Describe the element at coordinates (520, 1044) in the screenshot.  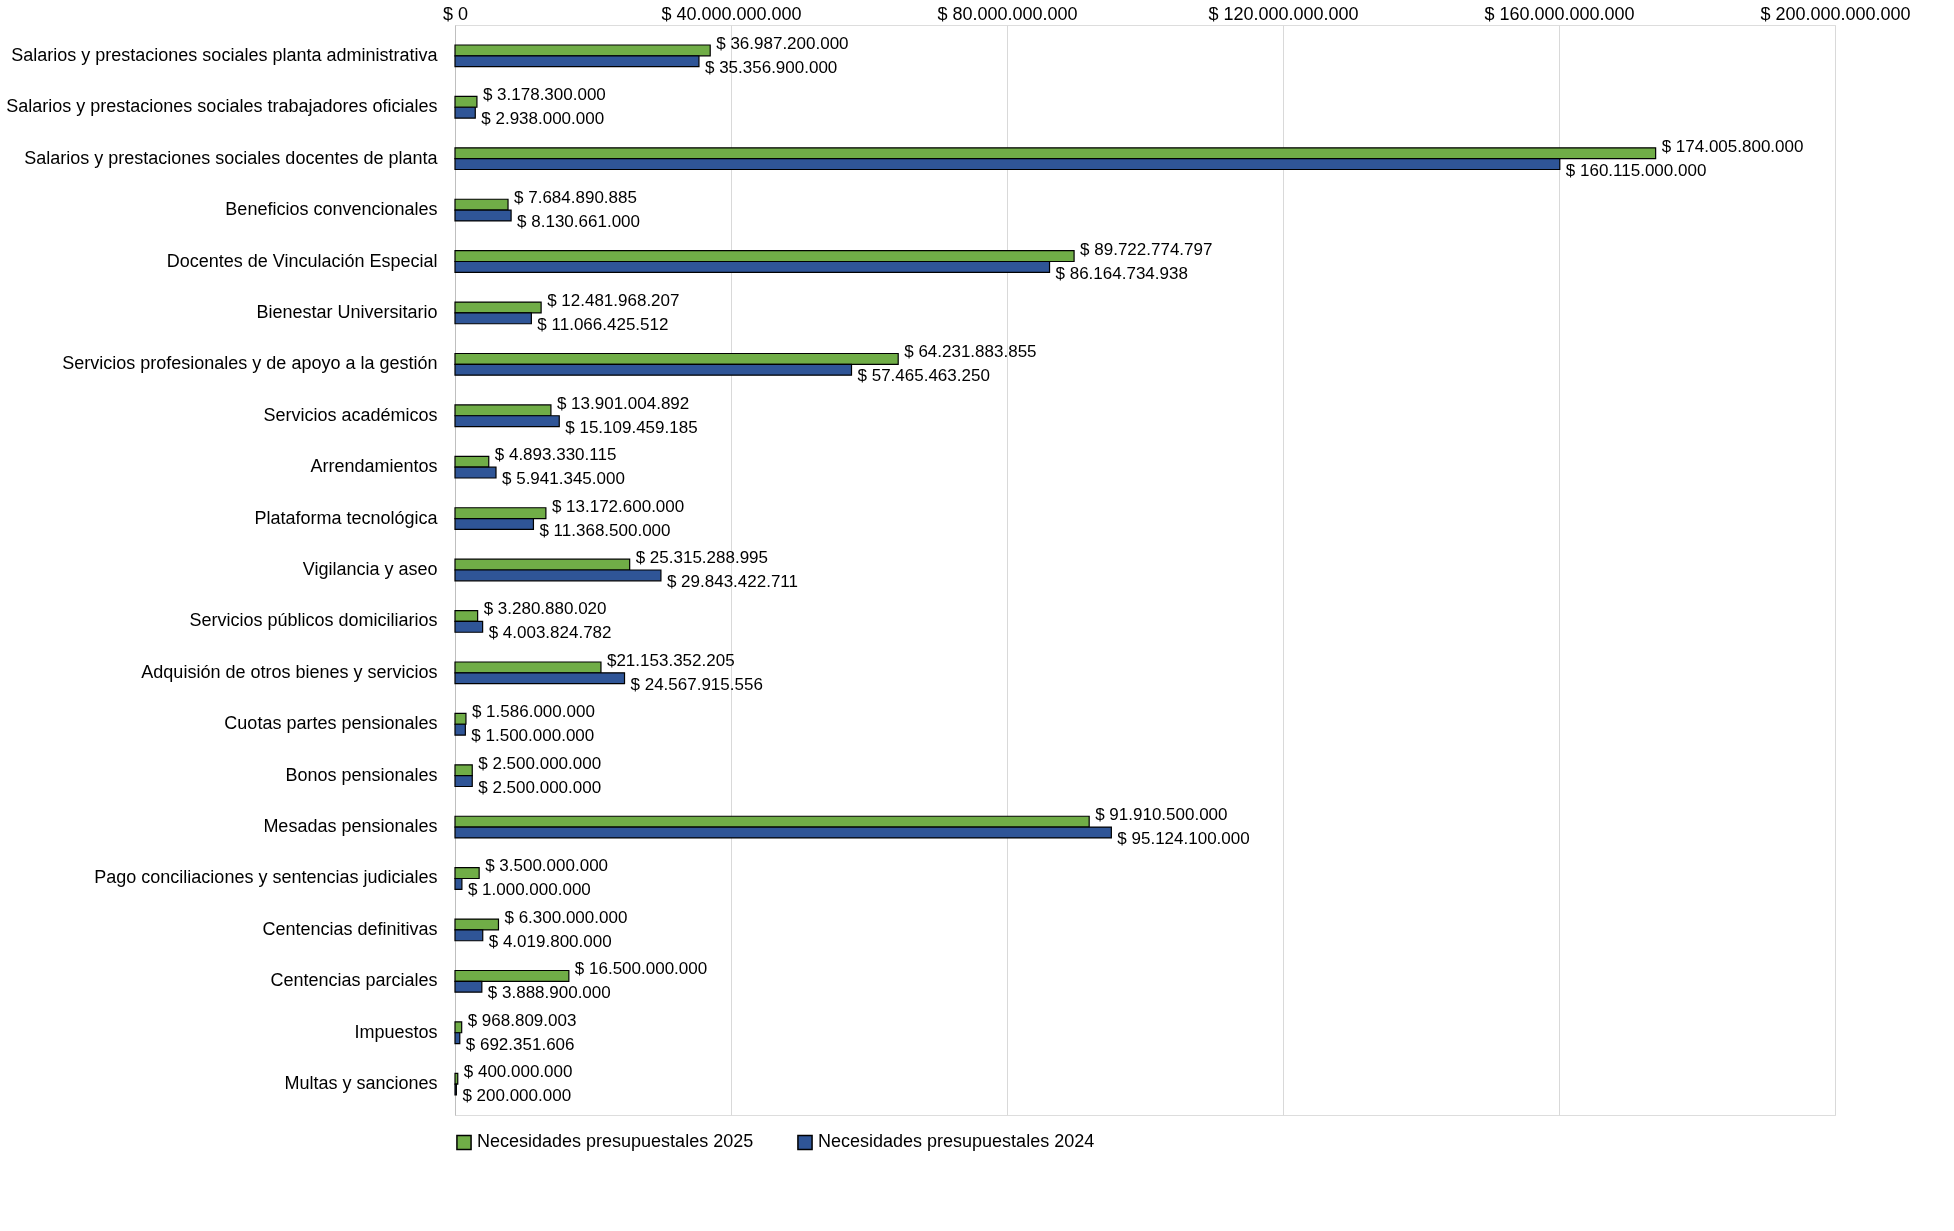
I see `data-label: $ 692.351.606` at that location.